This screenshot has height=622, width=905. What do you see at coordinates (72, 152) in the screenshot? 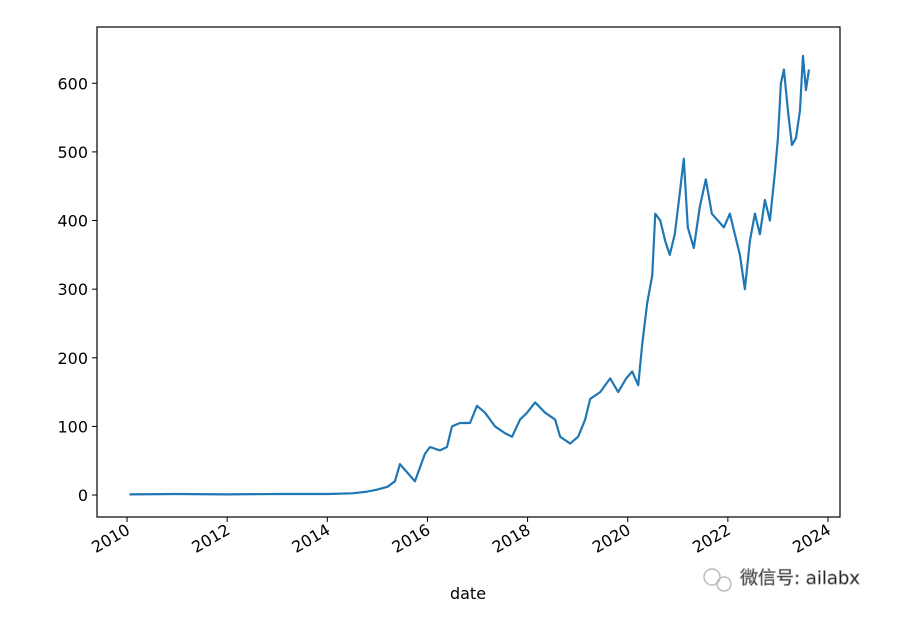
I see `y-tick-label: 500` at bounding box center [72, 152].